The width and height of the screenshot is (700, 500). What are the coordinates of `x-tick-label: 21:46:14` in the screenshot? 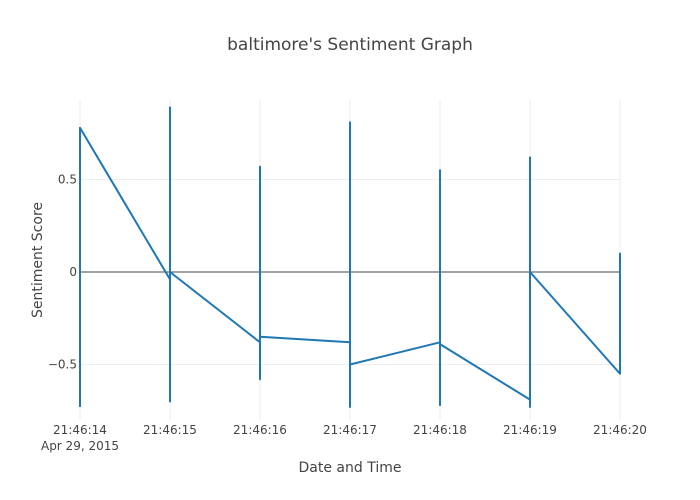 It's located at (80, 430).